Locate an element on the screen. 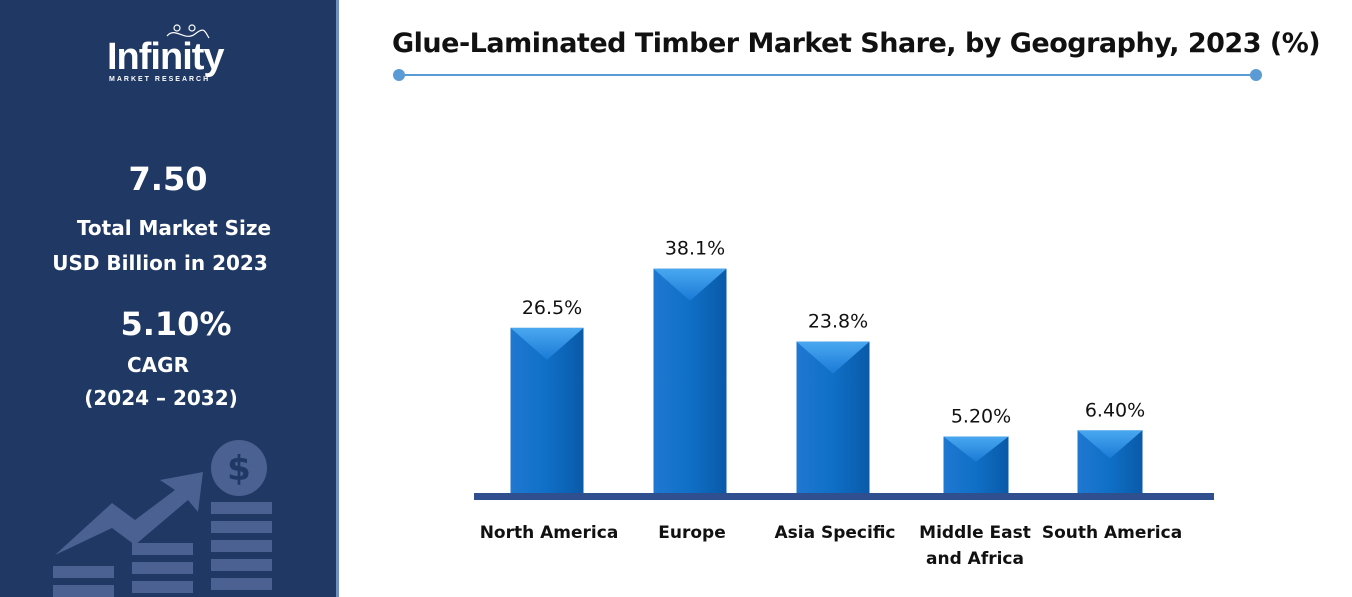  category-label: Asia Specific is located at coordinates (834, 533).